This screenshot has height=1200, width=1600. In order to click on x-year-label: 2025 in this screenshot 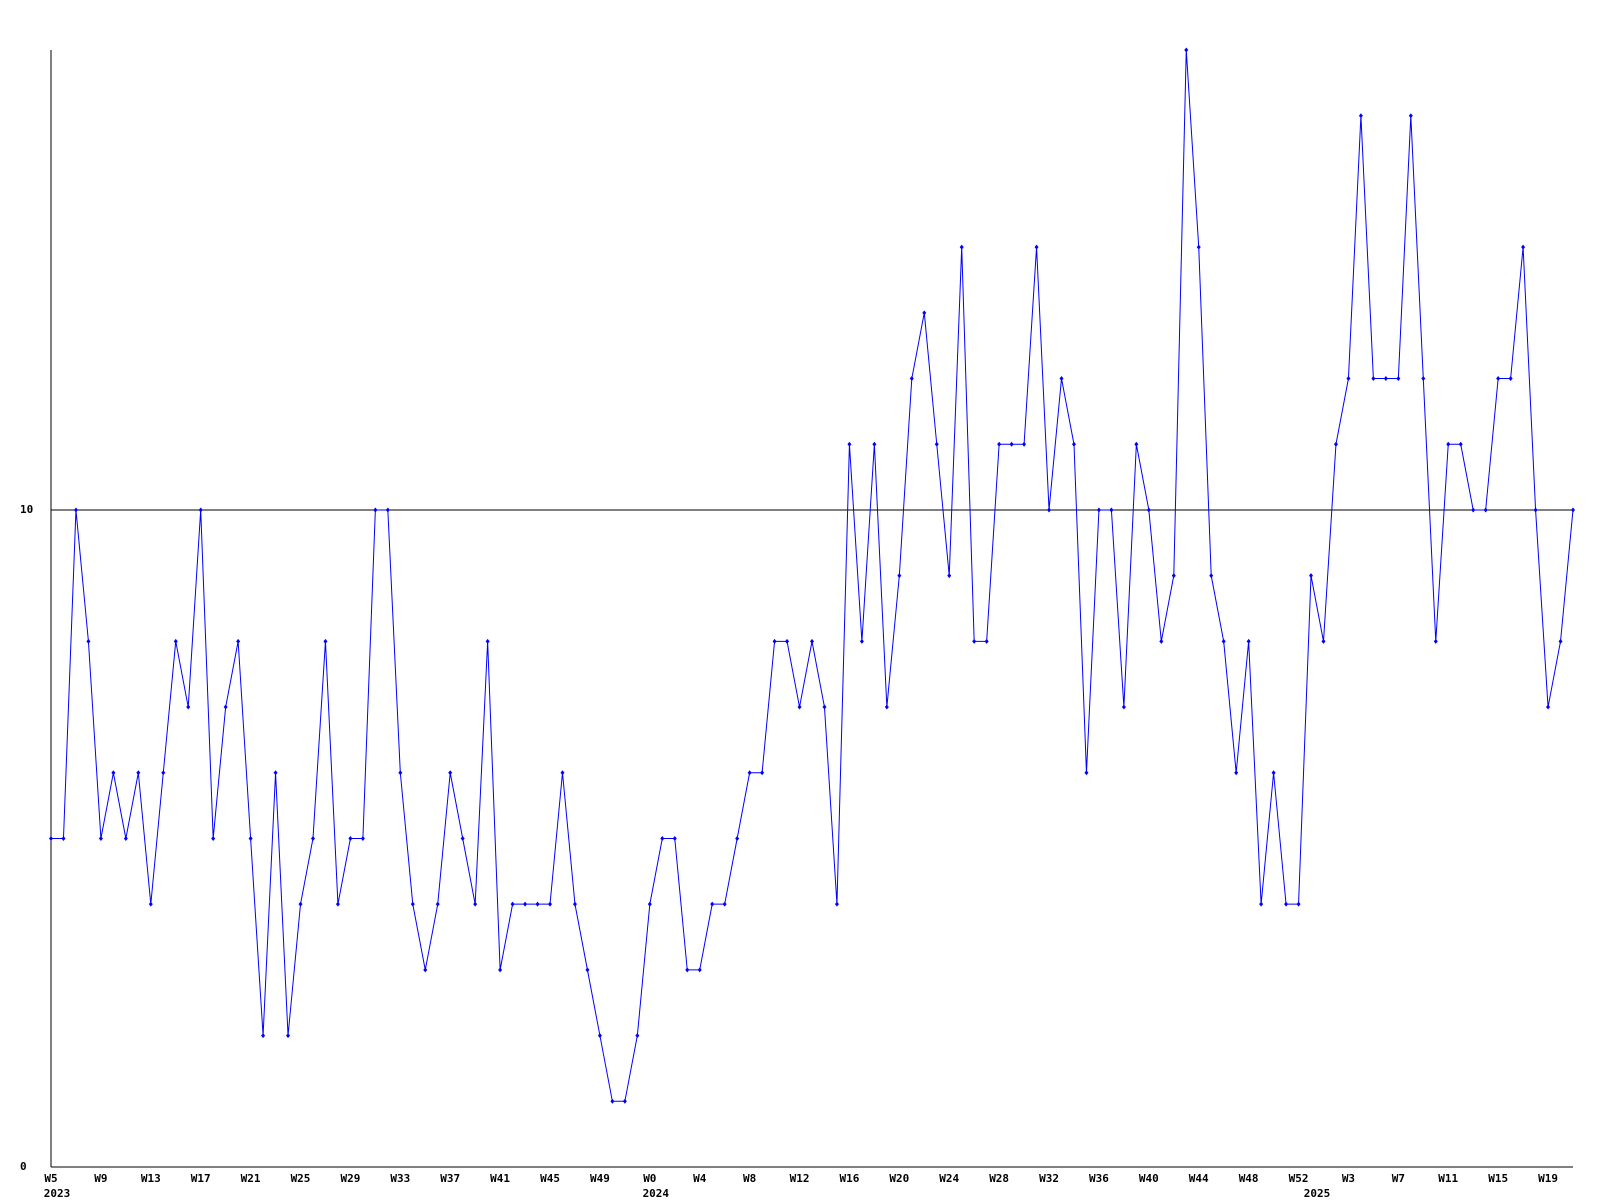, I will do `click(1317, 1193)`.